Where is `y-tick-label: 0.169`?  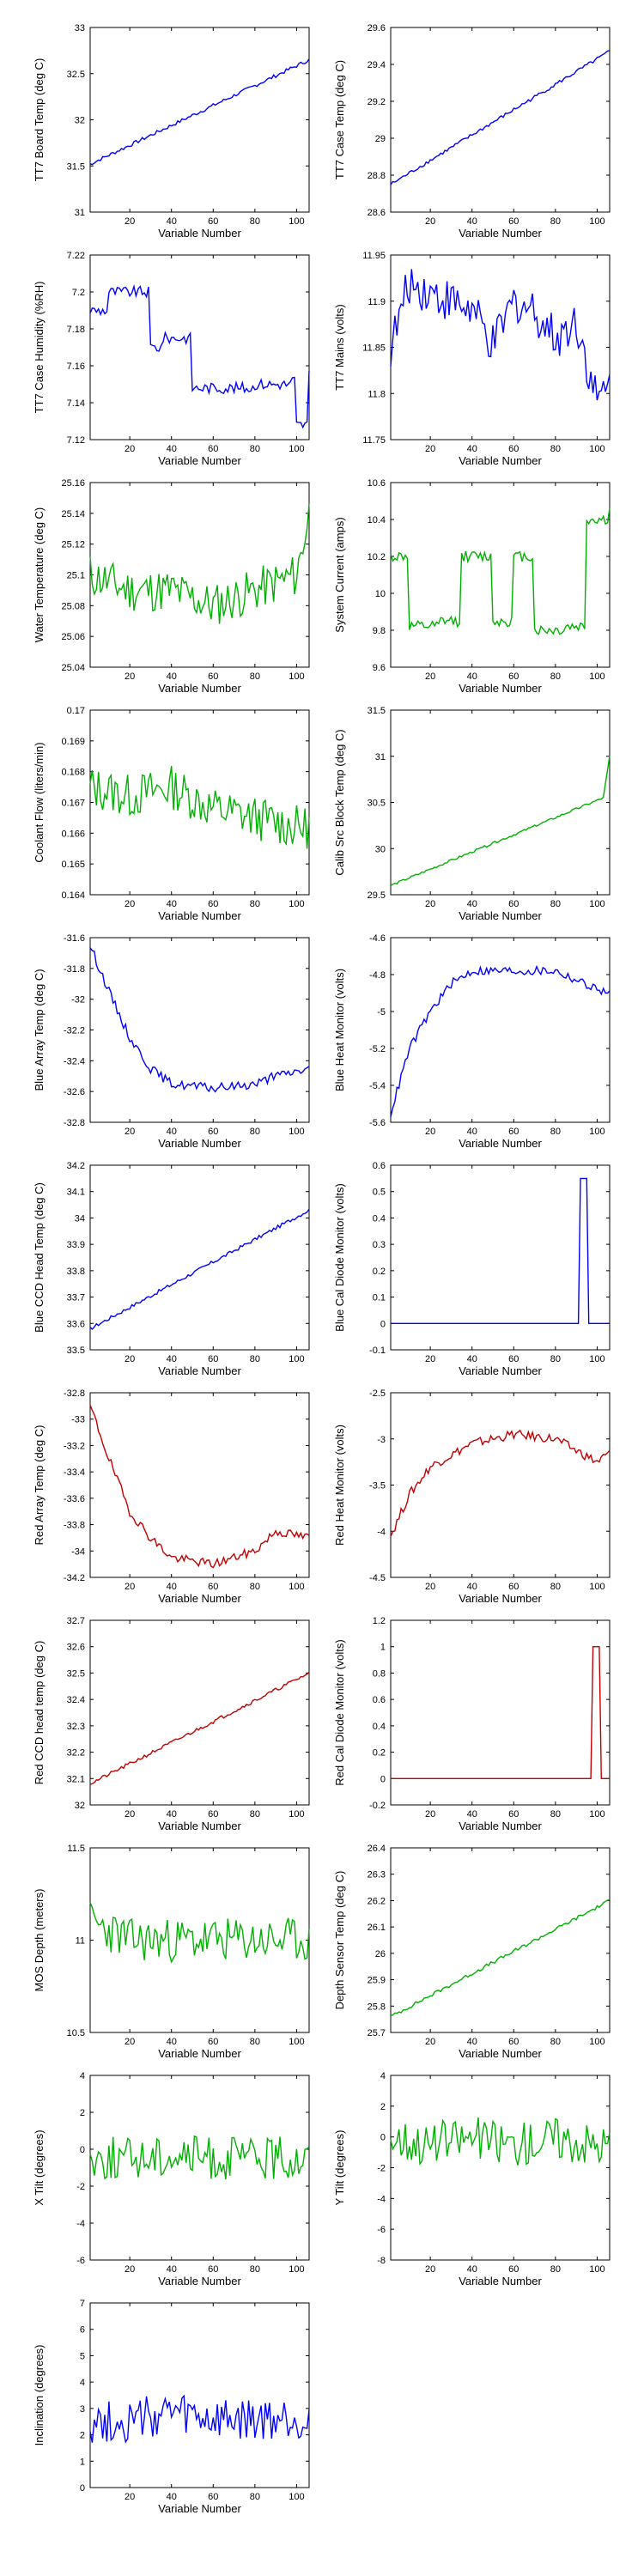
y-tick-label: 0.169 is located at coordinates (73, 742).